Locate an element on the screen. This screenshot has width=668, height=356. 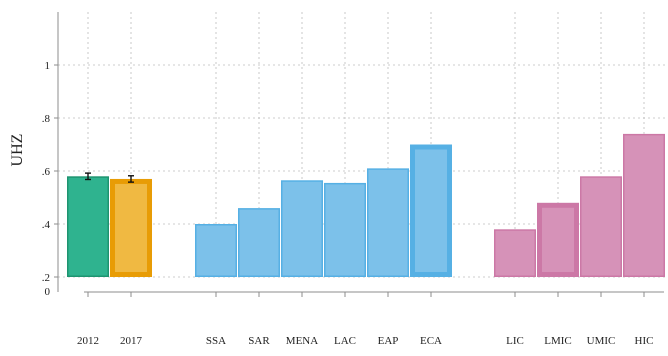
x-tick-label-2017: 2017 is located at coordinates (131, 341).